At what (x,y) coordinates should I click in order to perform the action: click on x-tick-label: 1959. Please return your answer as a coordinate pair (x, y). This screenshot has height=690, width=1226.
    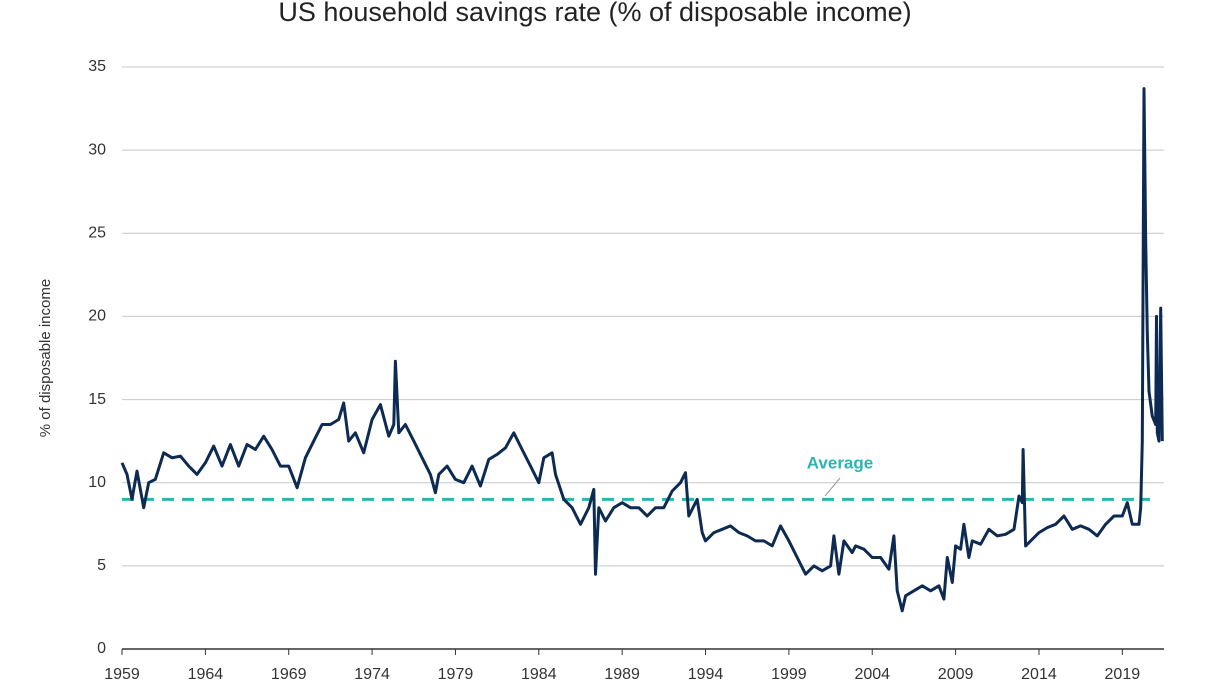
    Looking at the image, I should click on (122, 674).